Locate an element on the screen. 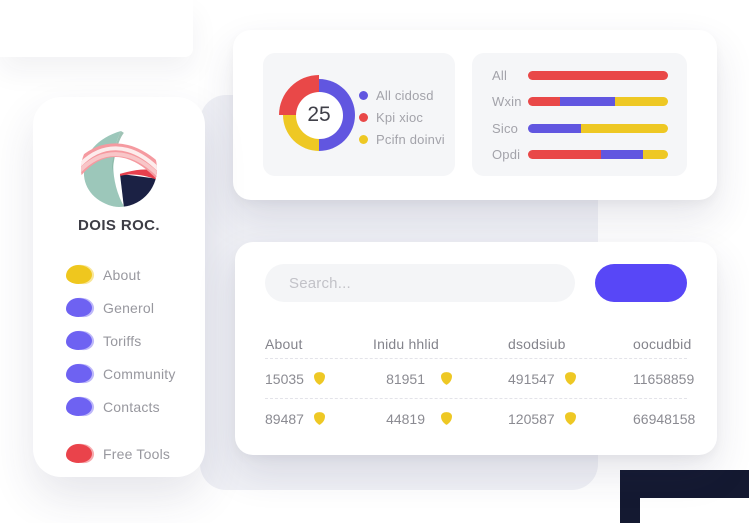  menu-item: Toriffs is located at coordinates (119, 340).